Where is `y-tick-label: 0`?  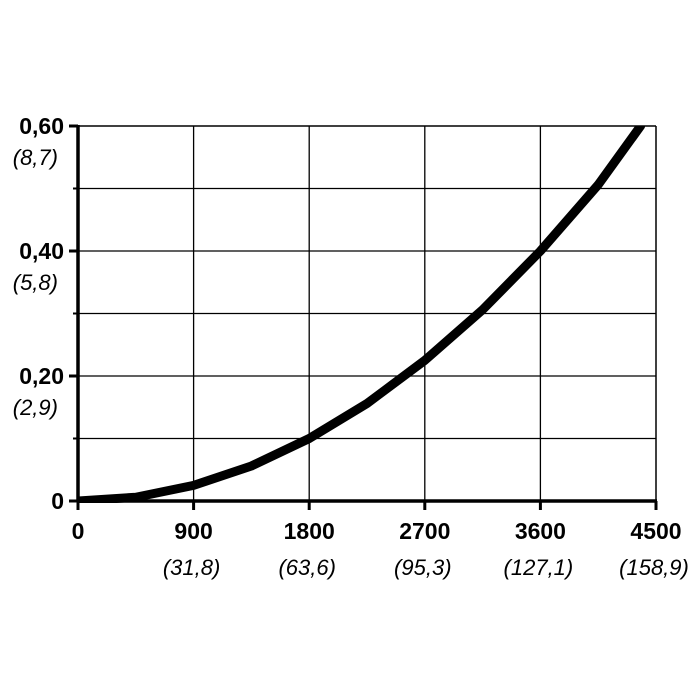
y-tick-label: 0 is located at coordinates (57, 501).